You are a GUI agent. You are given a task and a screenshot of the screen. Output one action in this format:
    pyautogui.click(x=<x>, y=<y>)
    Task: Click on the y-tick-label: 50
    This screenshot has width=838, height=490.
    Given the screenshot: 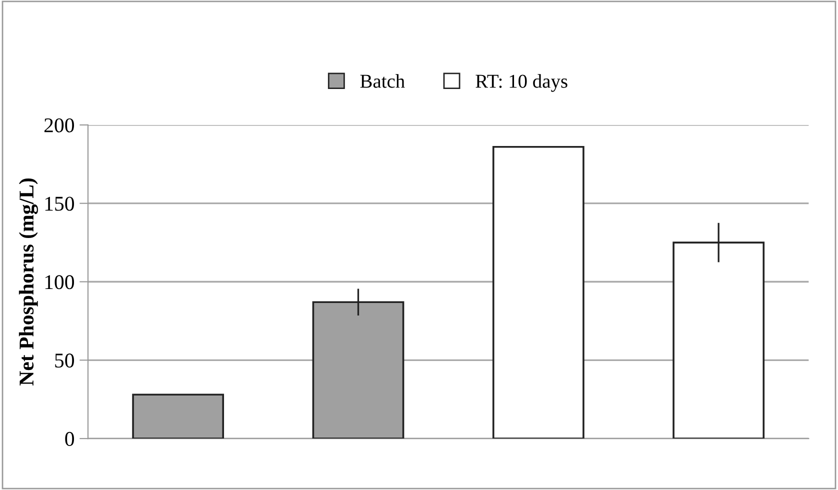 What is the action you would take?
    pyautogui.click(x=64, y=361)
    